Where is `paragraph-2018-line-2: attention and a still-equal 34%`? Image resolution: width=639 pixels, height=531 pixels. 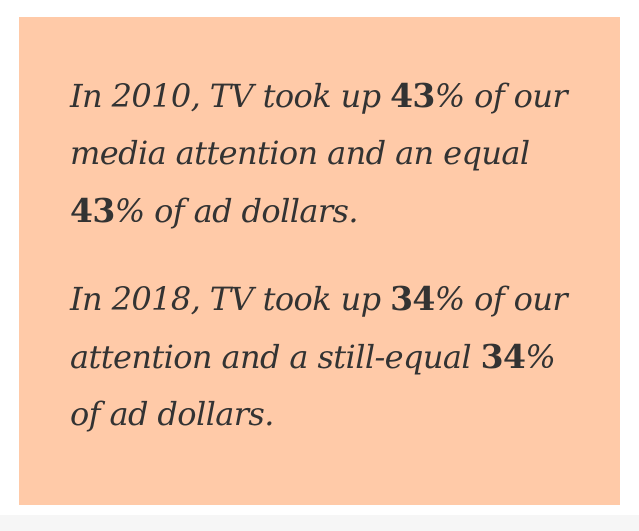
paragraph-2018-line-2: attention and a still-equal 34% is located at coordinates (330, 357).